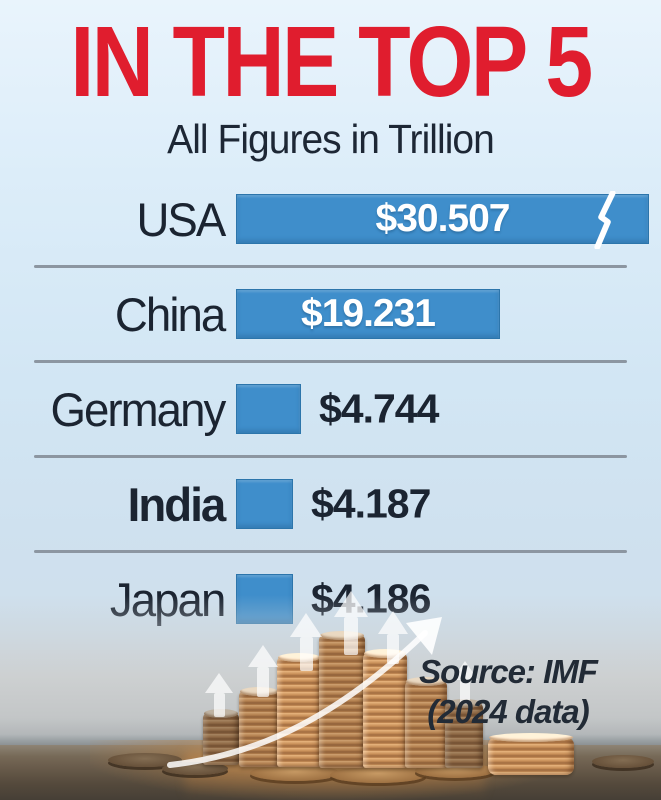  What do you see at coordinates (331, 139) in the screenshot?
I see `chart-subtitle: All Figures in Trillion` at bounding box center [331, 139].